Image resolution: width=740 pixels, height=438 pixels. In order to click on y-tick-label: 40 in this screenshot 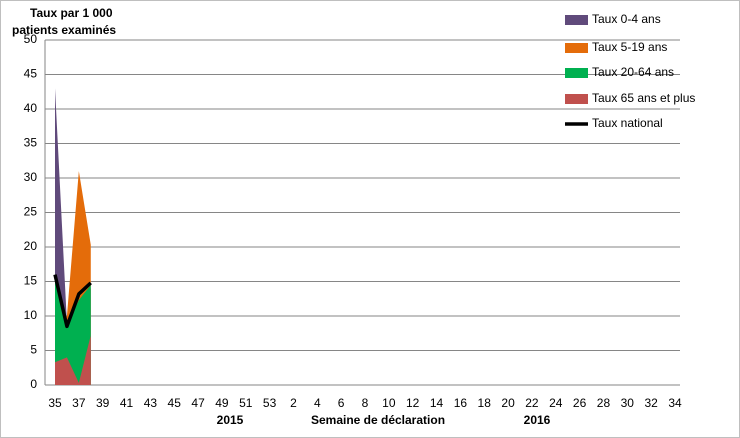, I will do `click(31, 108)`.